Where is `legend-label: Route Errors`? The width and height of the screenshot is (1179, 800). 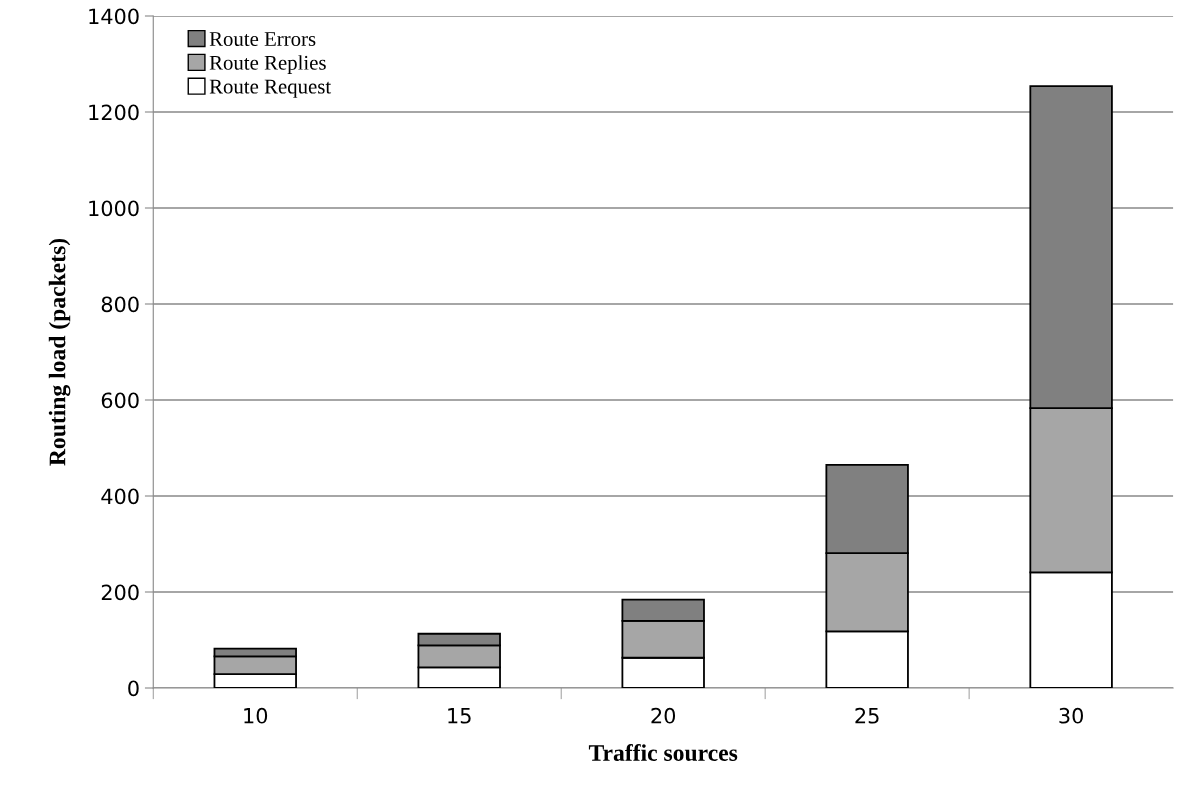
legend-label: Route Errors is located at coordinates (262, 39).